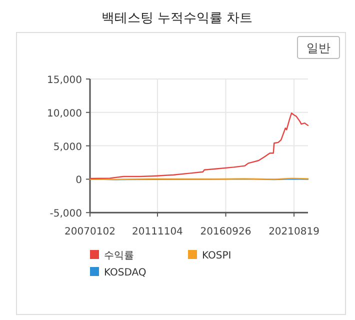 The height and width of the screenshot is (320, 355). I want to click on y-tick-label: 15,000, so click(64, 80).